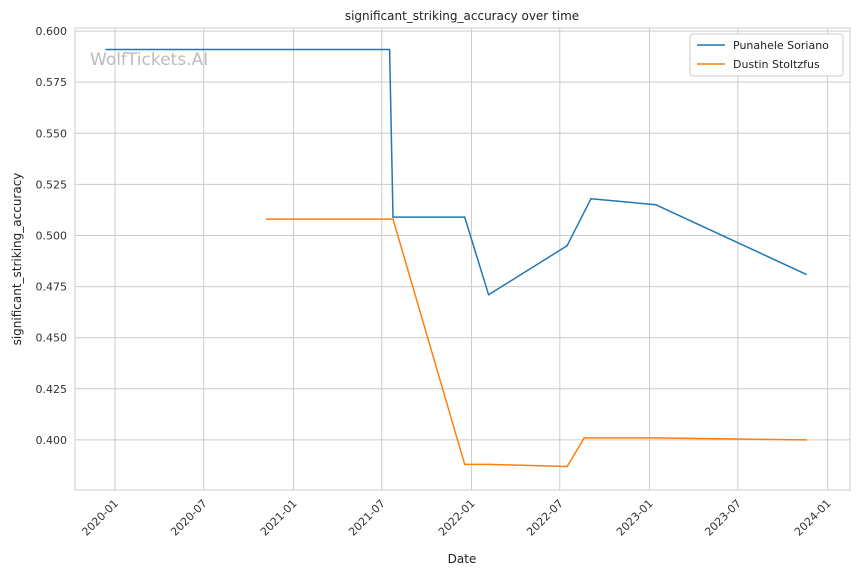 The width and height of the screenshot is (862, 575). What do you see at coordinates (279, 518) in the screenshot?
I see `x-tick-label: 2021-01` at bounding box center [279, 518].